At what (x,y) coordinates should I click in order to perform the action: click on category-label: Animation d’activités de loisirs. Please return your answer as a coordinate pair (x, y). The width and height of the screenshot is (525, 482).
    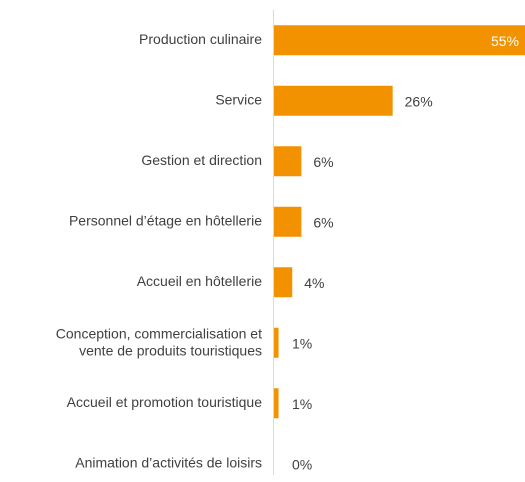
    Looking at the image, I should click on (168, 462).